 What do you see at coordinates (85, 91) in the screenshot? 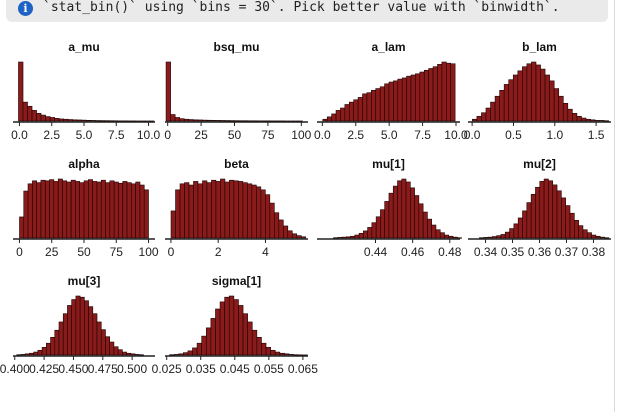
I see `panel-a-mu: a_mu 0.0 2.5 5.0 7.5 10.0` at bounding box center [85, 91].